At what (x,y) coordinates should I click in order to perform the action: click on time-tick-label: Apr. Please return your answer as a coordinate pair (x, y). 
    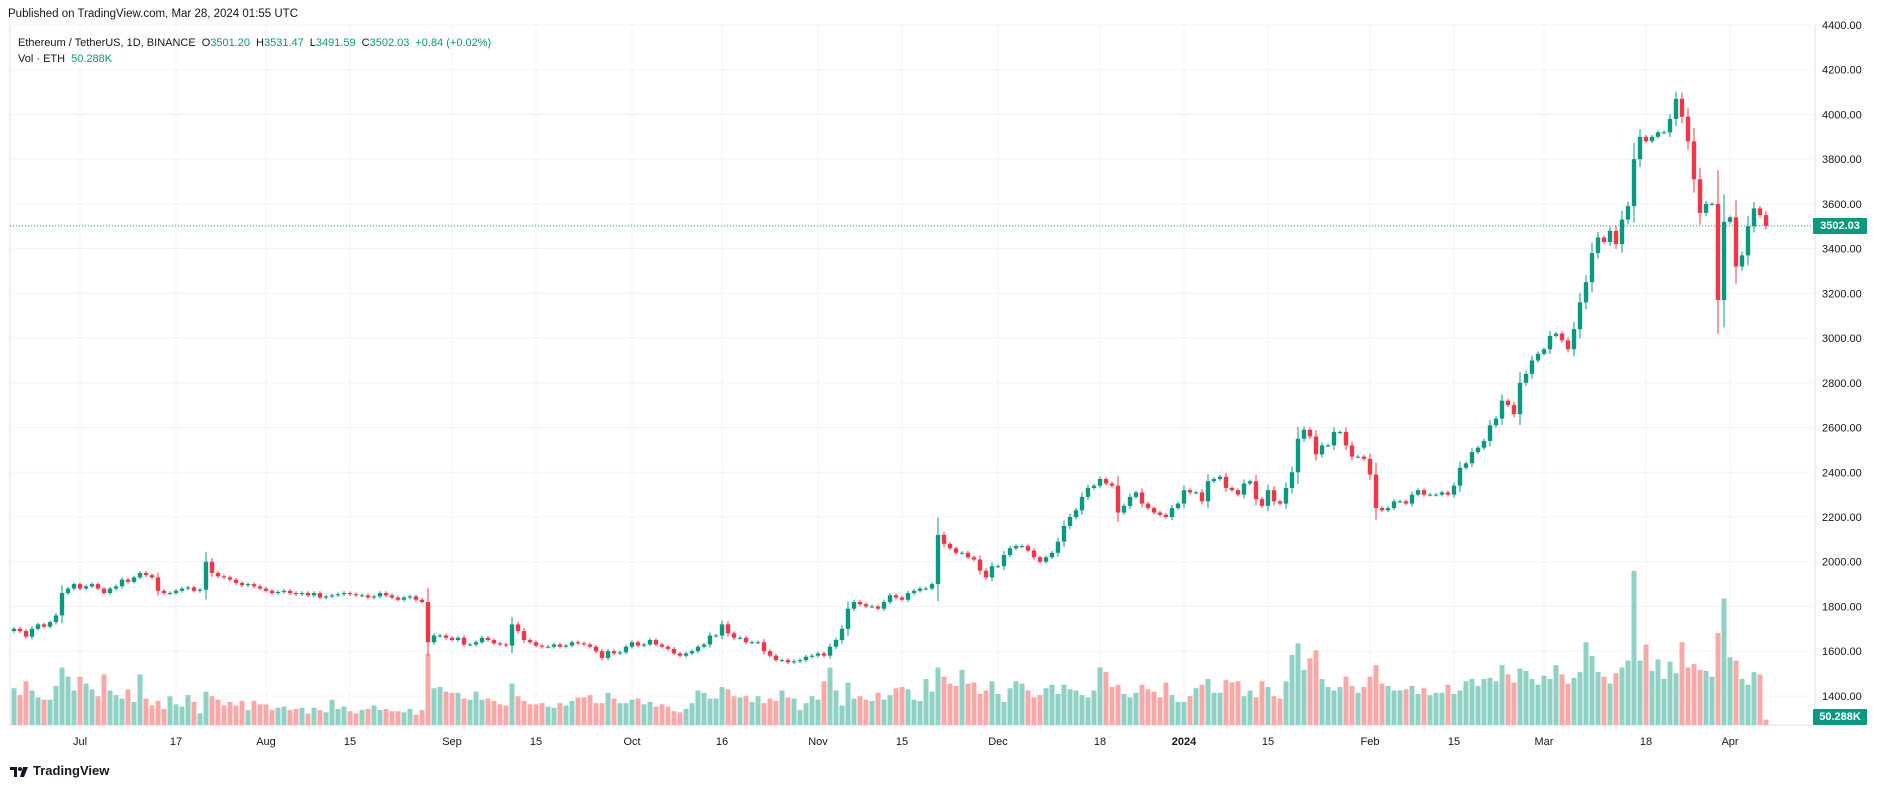
    Looking at the image, I should click on (1729, 742).